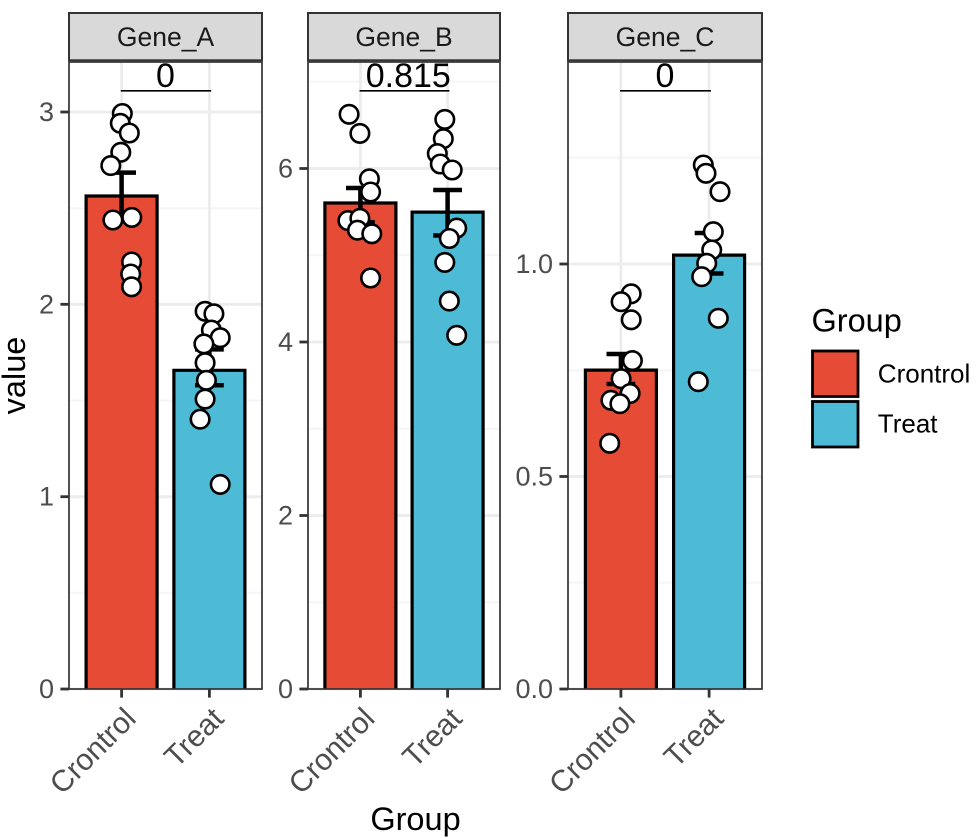 This screenshot has height=838, width=976. What do you see at coordinates (285, 169) in the screenshot?
I see `svg-text: 6` at bounding box center [285, 169].